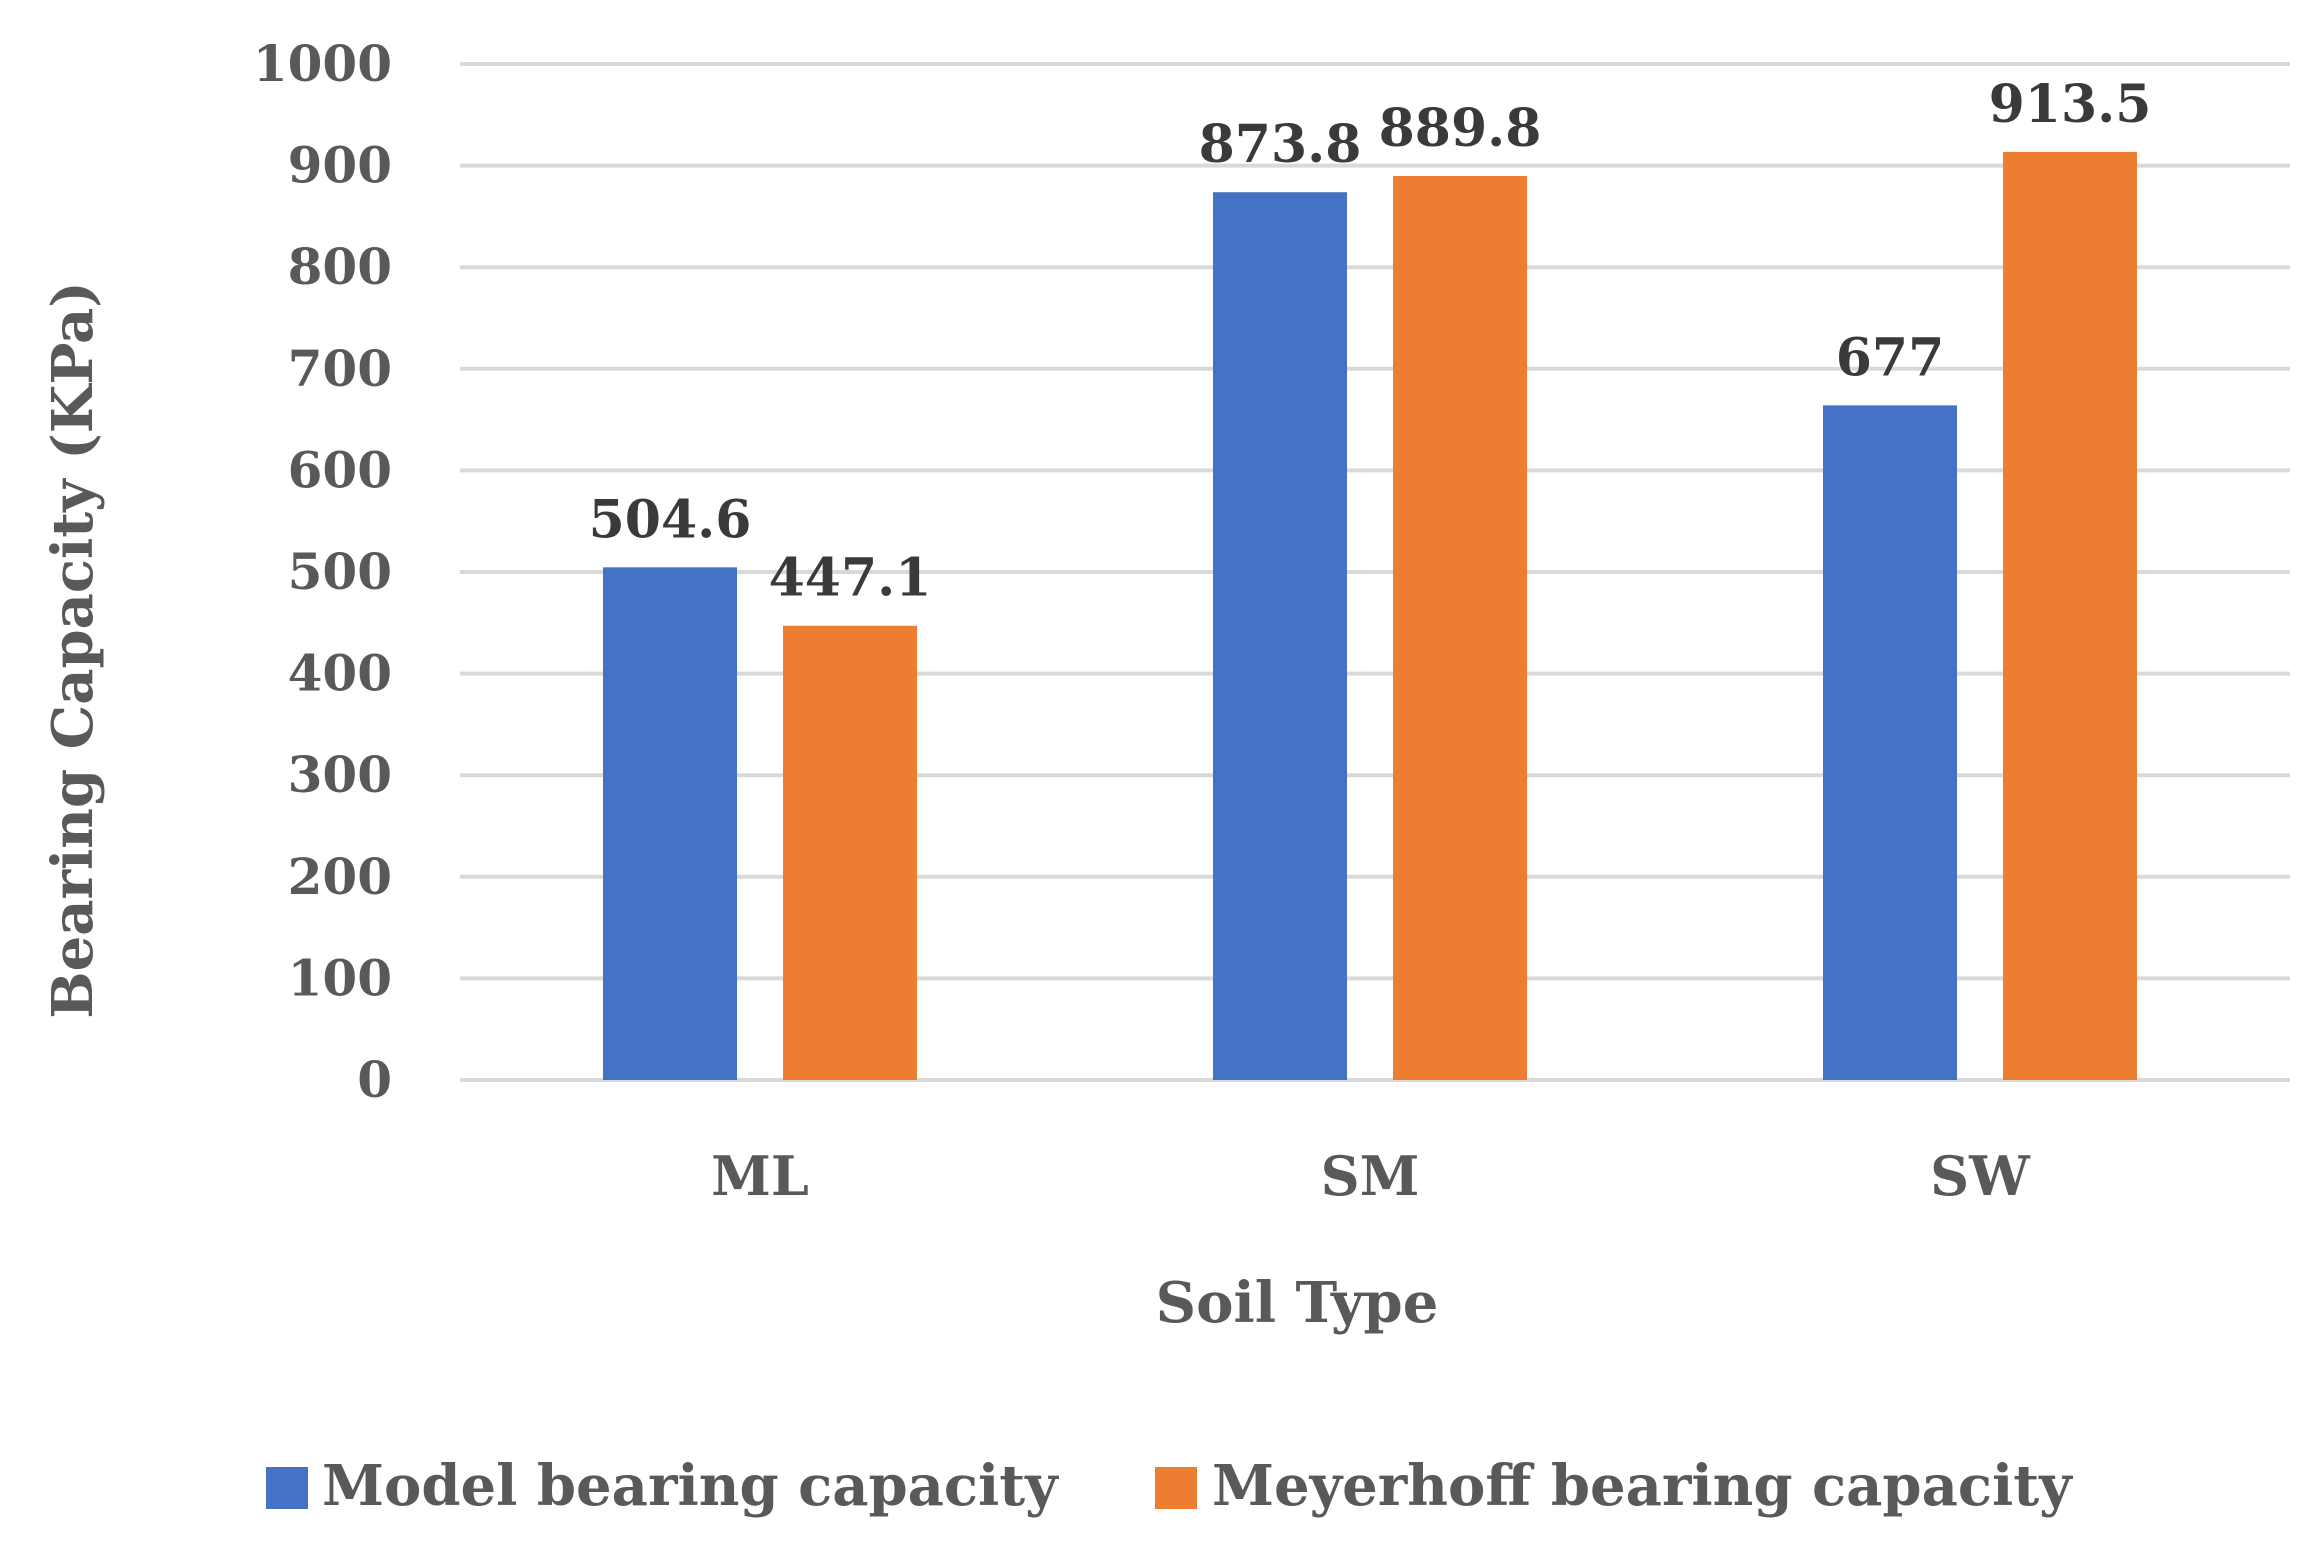  I want to click on bar-model-sm, so click(1280, 636).